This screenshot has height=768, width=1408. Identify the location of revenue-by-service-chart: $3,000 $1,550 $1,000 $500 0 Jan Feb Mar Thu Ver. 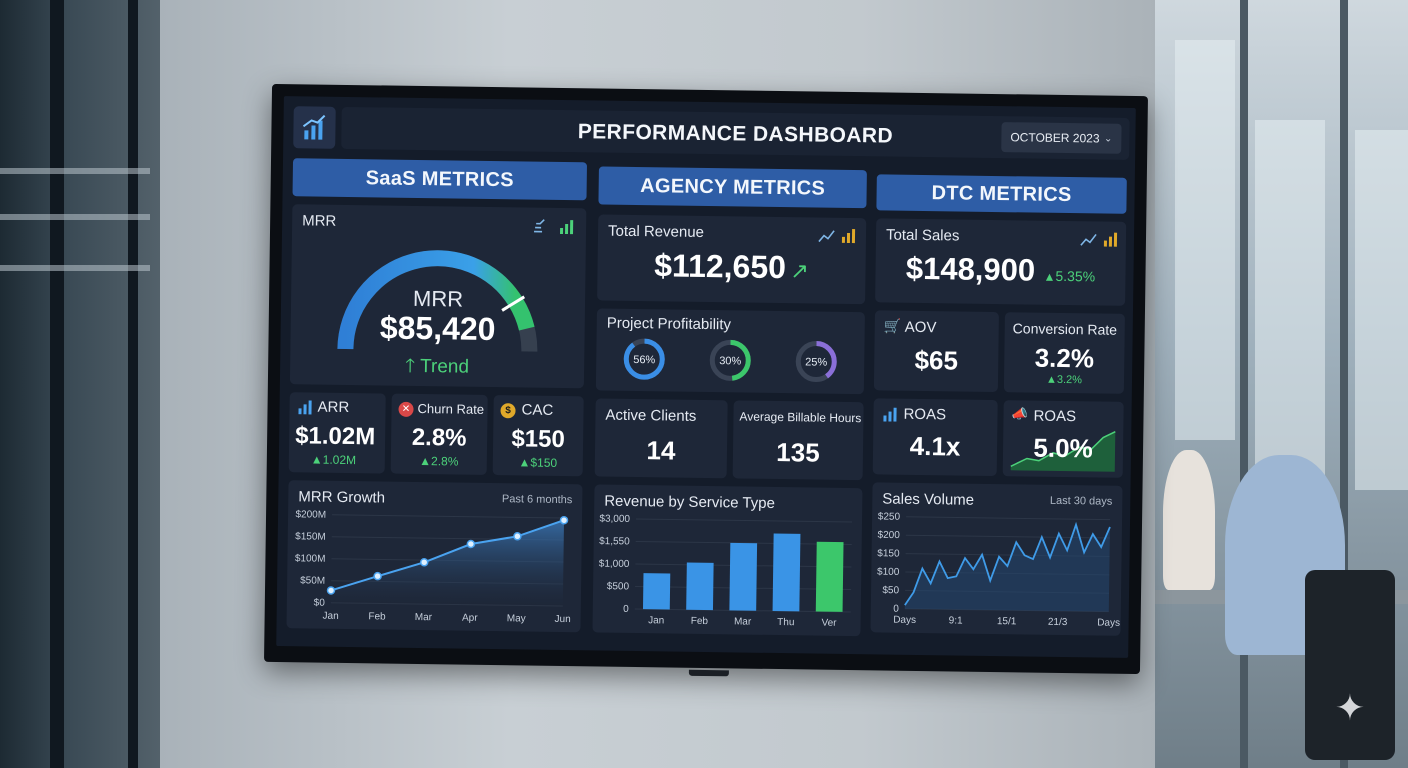
(726, 571).